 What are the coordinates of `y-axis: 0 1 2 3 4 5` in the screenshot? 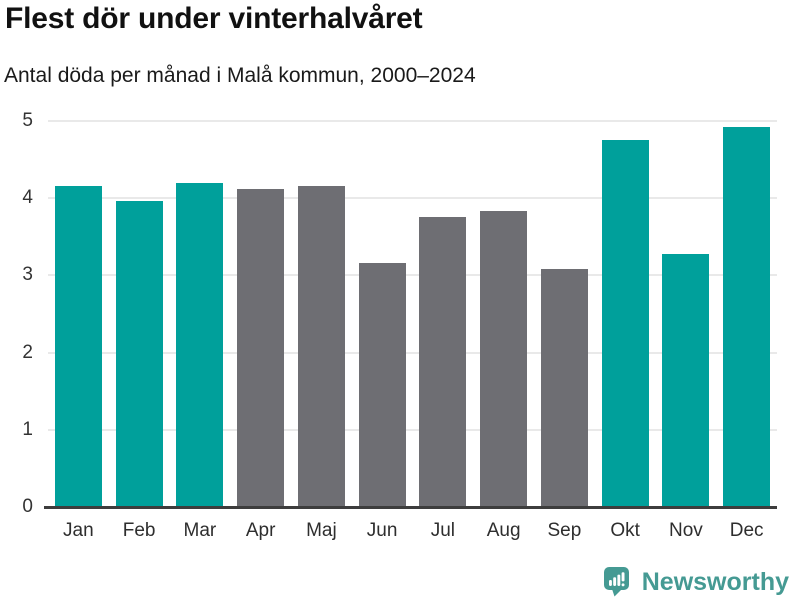 It's located at (16, 313).